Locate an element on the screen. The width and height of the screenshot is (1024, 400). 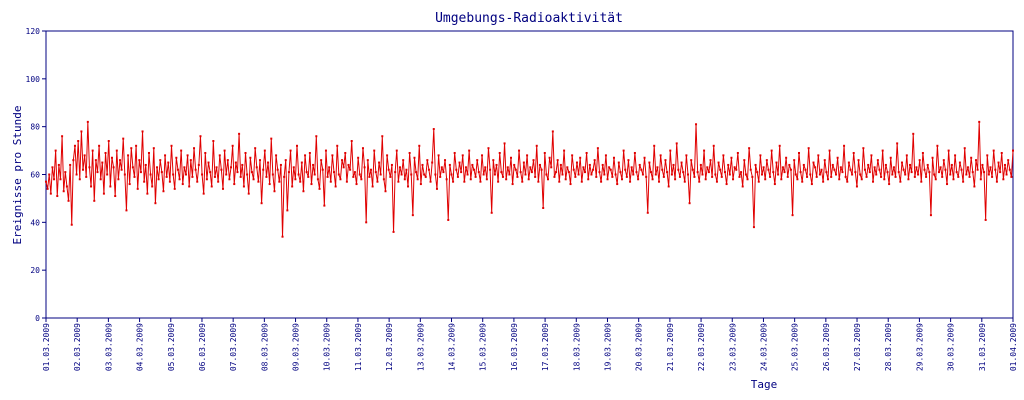
x-axis-label: Tage is located at coordinates (764, 384).